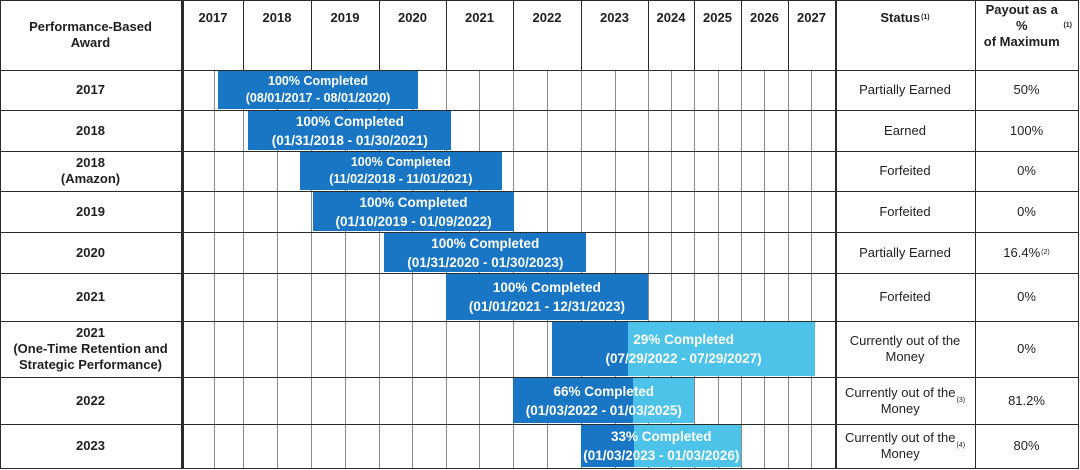  I want to click on payout-cell: 100%, so click(1026, 130).